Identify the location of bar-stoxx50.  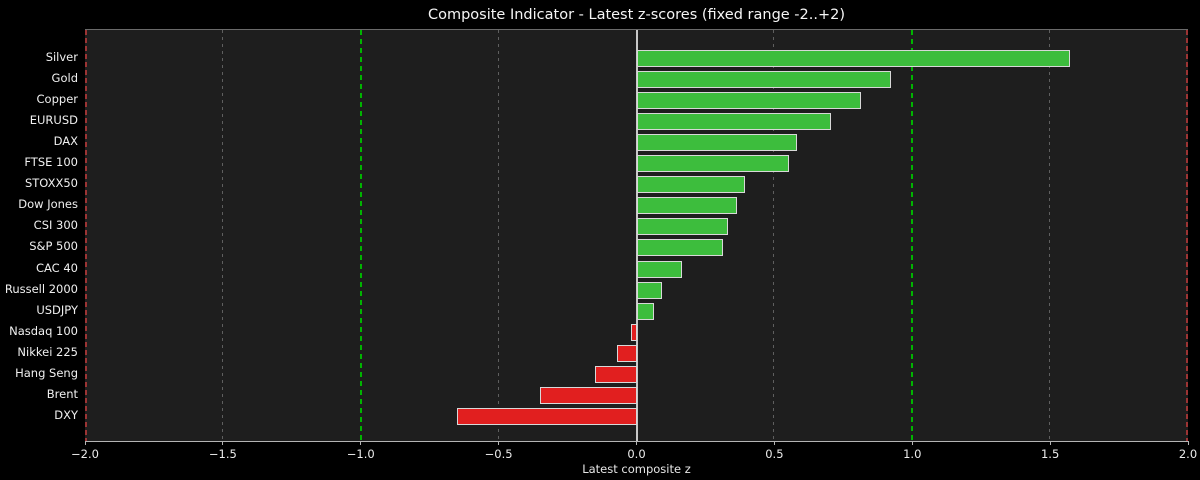
(691, 185).